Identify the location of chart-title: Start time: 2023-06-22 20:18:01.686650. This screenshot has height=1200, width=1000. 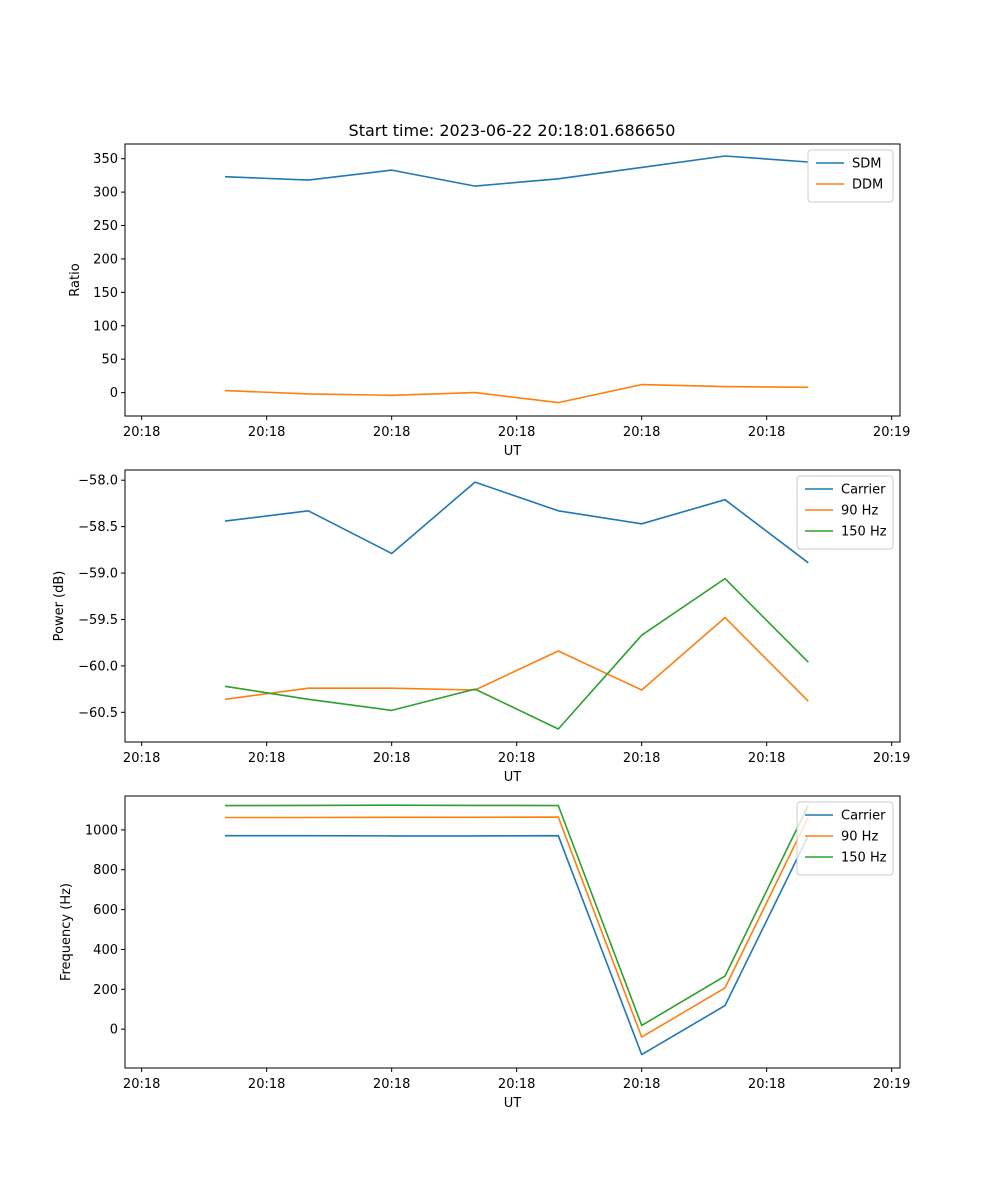
(512, 130).